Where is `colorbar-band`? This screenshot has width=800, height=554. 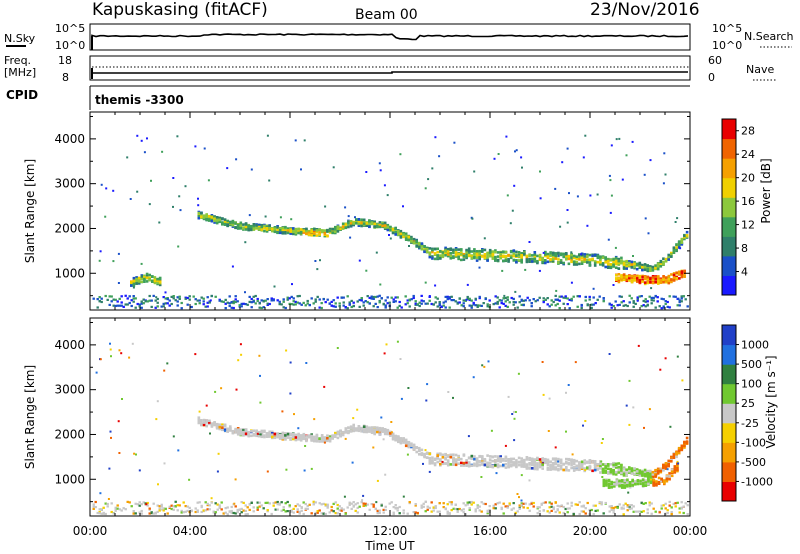 colorbar-band is located at coordinates (729, 393).